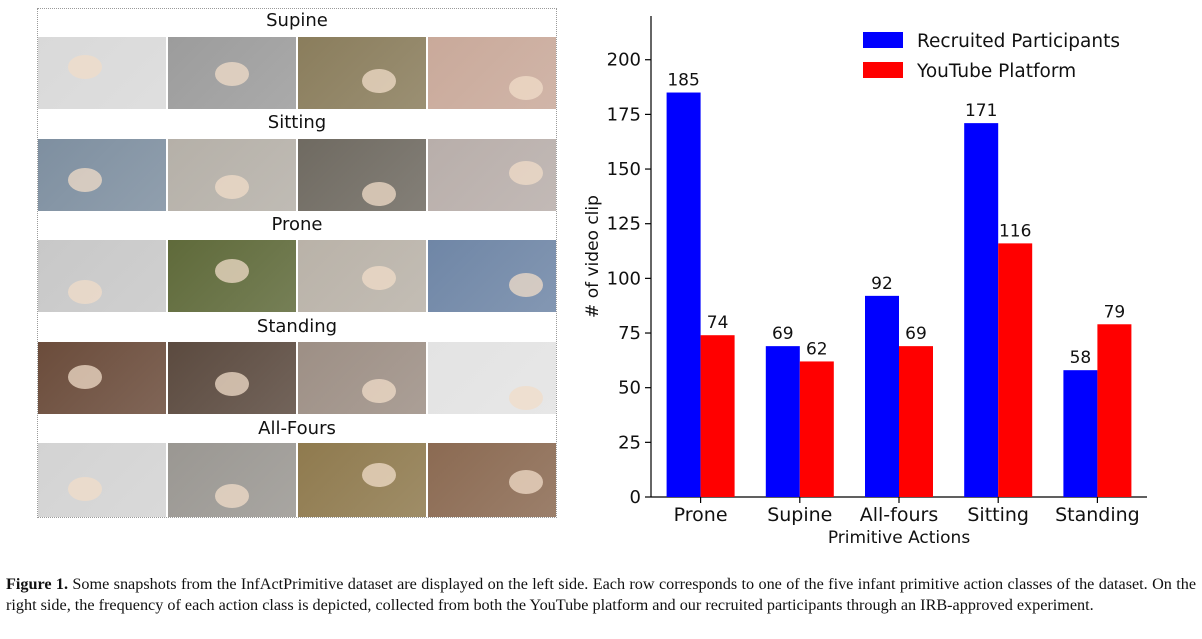 This screenshot has height=639, width=1202. What do you see at coordinates (624, 169) in the screenshot?
I see `y-tick-label: 150` at bounding box center [624, 169].